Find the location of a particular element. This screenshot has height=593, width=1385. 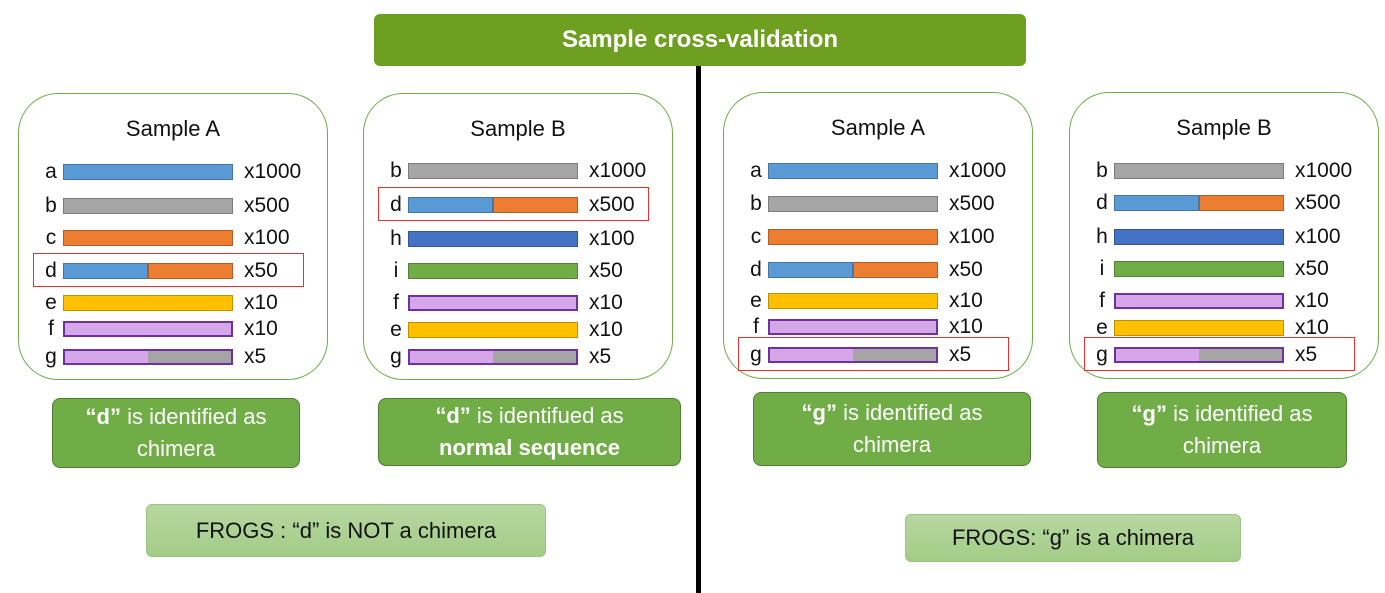

sequence-row-h: h x100 is located at coordinates (518, 239).